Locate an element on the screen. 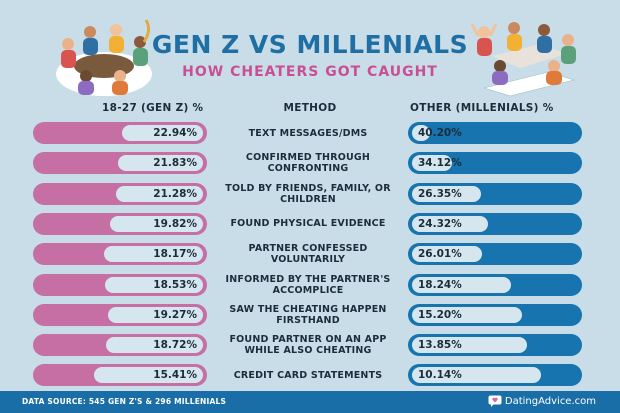  millenials-column-header: OTHER (MILLENIALS) % is located at coordinates (482, 108).